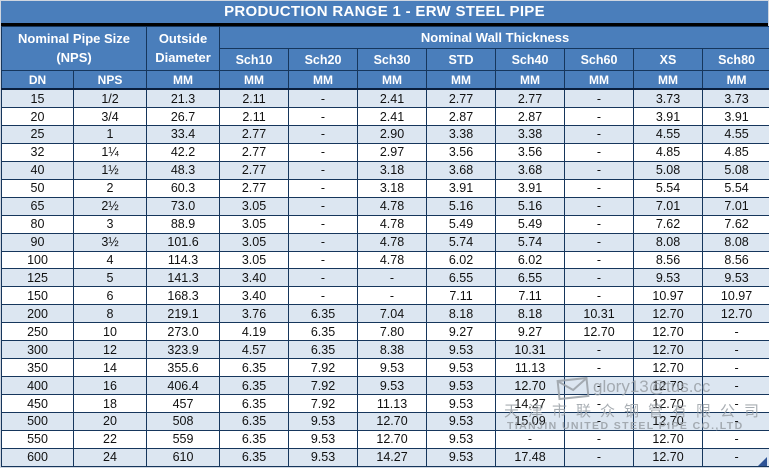  What do you see at coordinates (735, 116) in the screenshot?
I see `table-cell: 3.91` at bounding box center [735, 116].